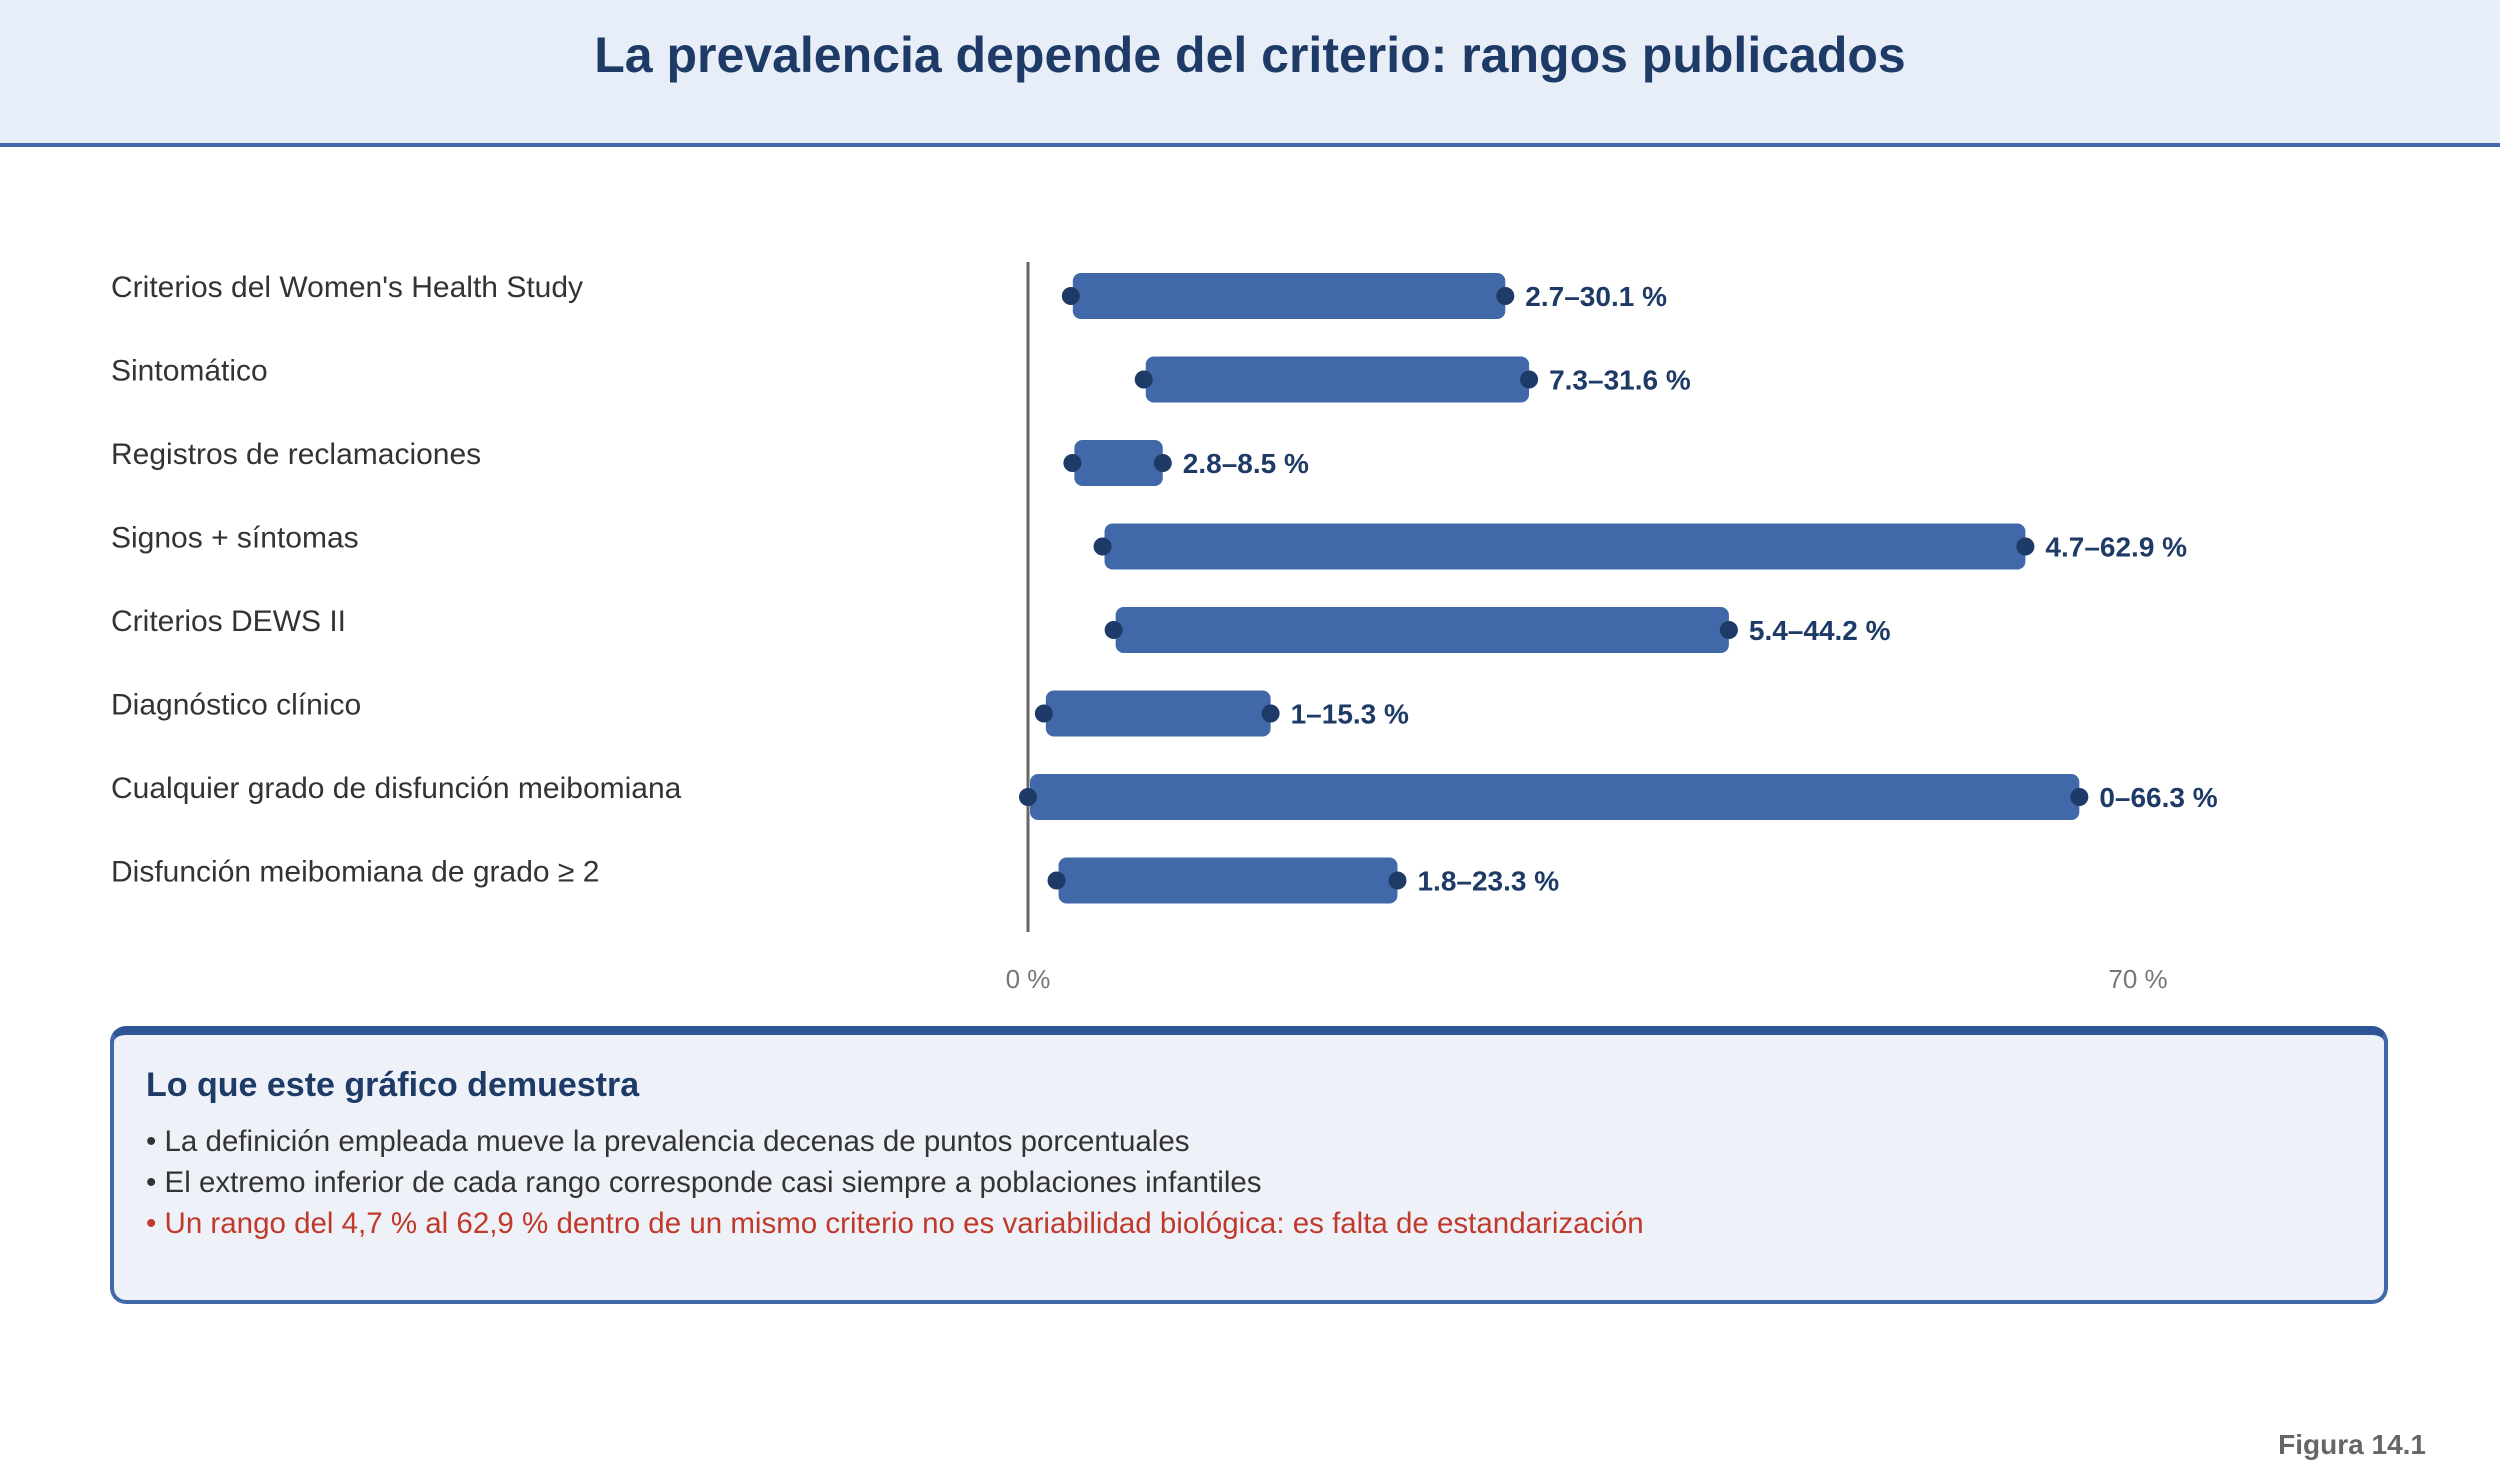 This screenshot has height=1478, width=2500. Describe the element at coordinates (2137, 979) in the screenshot. I see `x-tick-label: 70 %` at that location.